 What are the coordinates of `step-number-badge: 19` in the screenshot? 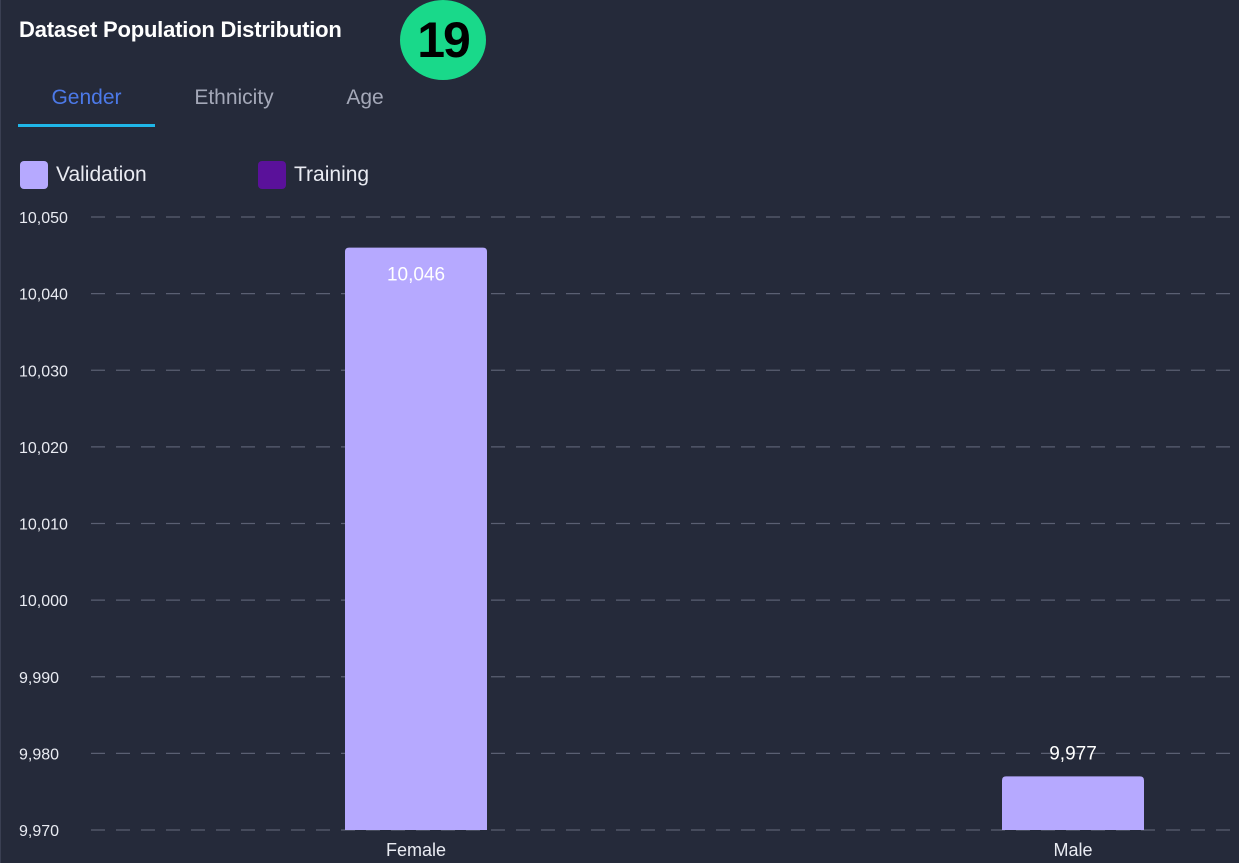 It's located at (443, 40).